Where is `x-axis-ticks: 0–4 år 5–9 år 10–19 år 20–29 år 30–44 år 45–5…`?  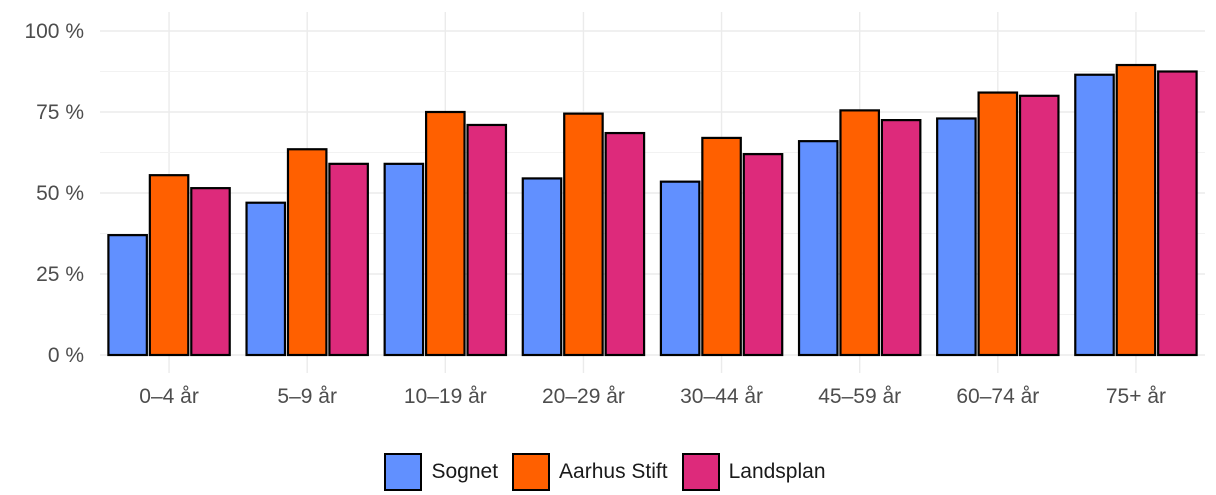 x-axis-ticks: 0–4 år 5–9 år 10–19 år 20–29 år 30–44 år 45–5… is located at coordinates (652, 396).